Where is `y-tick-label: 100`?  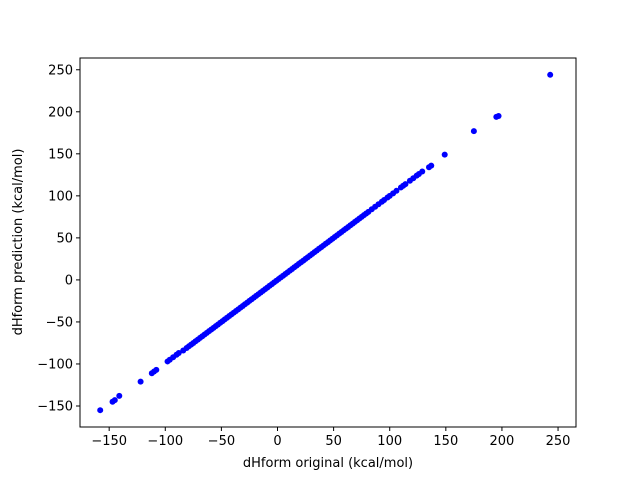 y-tick-label: 100 is located at coordinates (60, 196).